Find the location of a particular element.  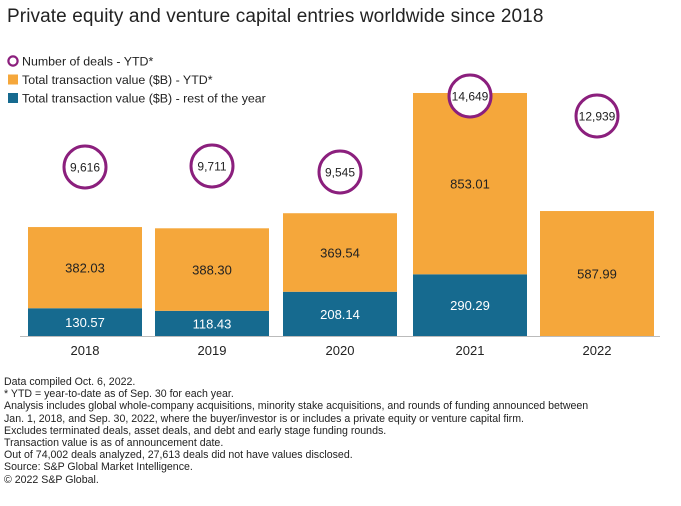

legend-label: Total transaction value ($B) - YTD* is located at coordinates (117, 80).